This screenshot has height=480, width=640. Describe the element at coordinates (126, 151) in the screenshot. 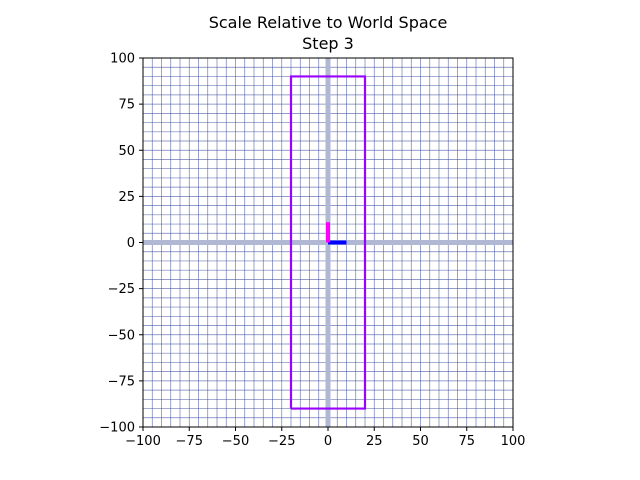

I see `y-tick-label: 50` at that location.